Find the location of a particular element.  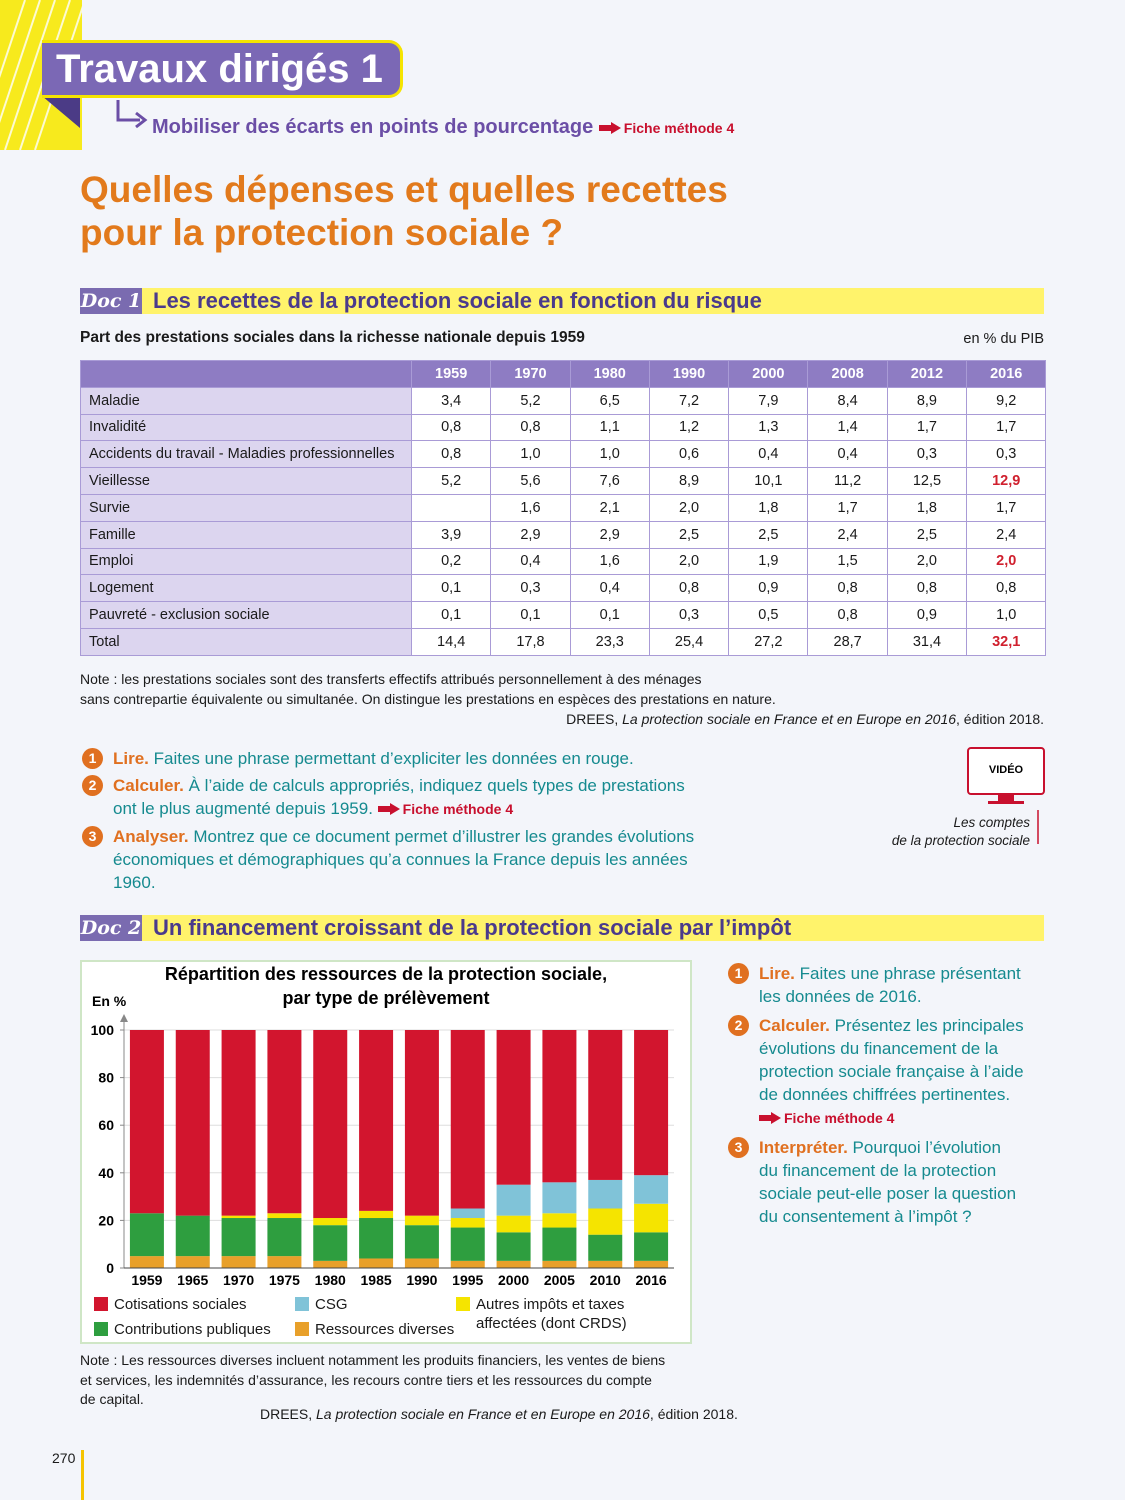

question-verb: Interpréter. is located at coordinates (803, 1147).